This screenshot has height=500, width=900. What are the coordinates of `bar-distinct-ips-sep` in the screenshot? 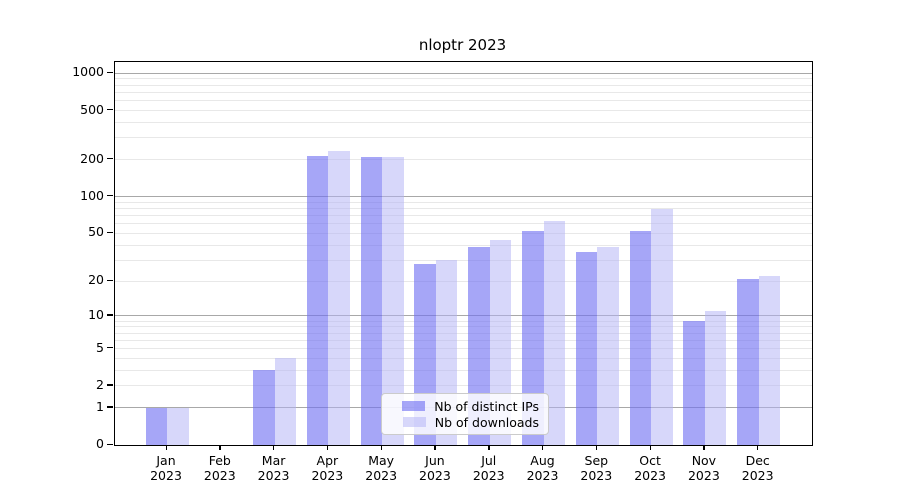 It's located at (586, 348).